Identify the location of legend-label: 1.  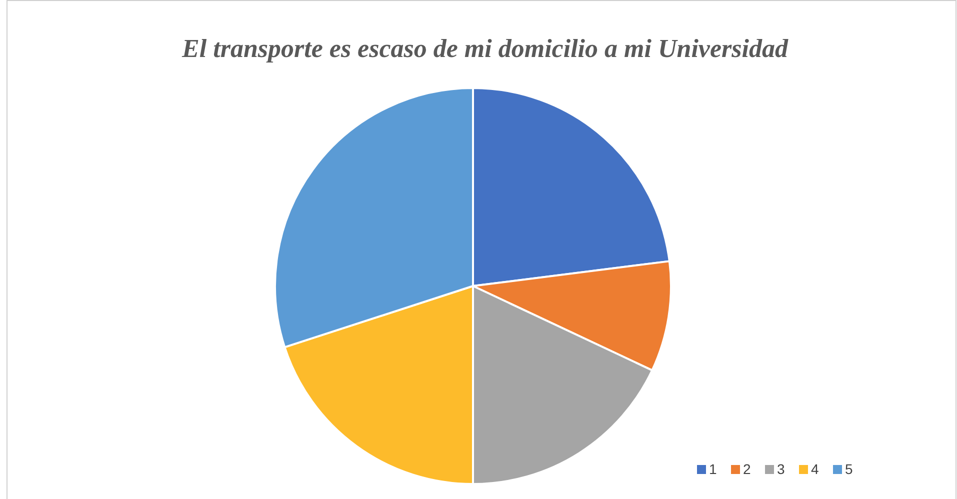
(713, 469).